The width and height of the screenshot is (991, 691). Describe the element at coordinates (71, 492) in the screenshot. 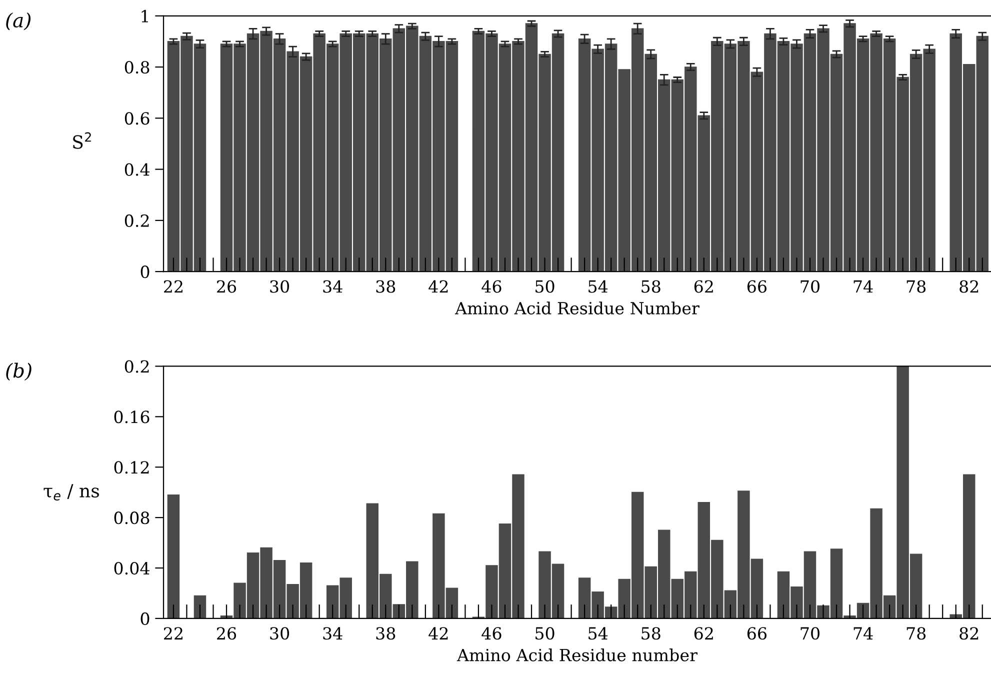

I see `y-axis-title: τ$_{e}$ / ns` at that location.